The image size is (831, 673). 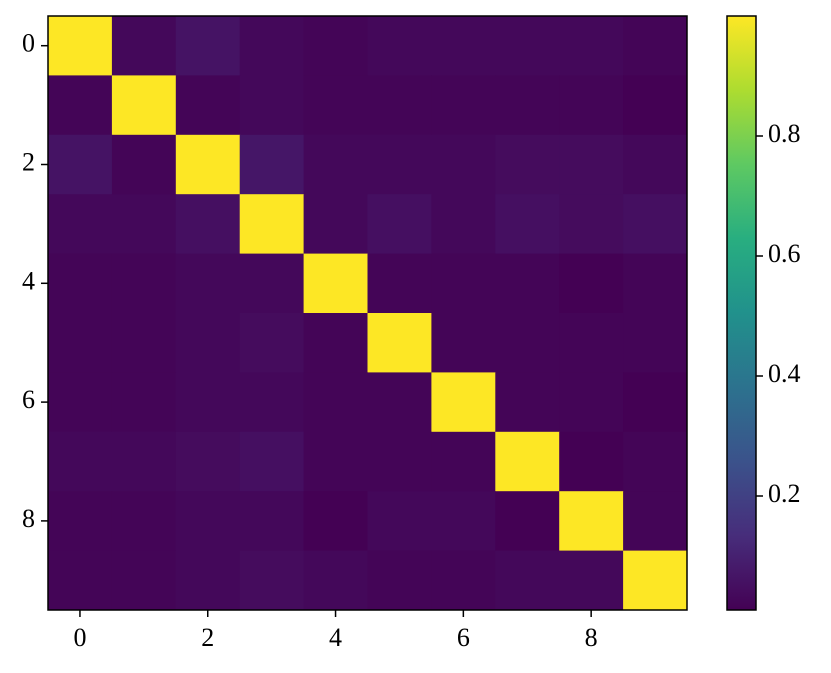 I want to click on y-tick-label: 4, so click(x=28, y=280).